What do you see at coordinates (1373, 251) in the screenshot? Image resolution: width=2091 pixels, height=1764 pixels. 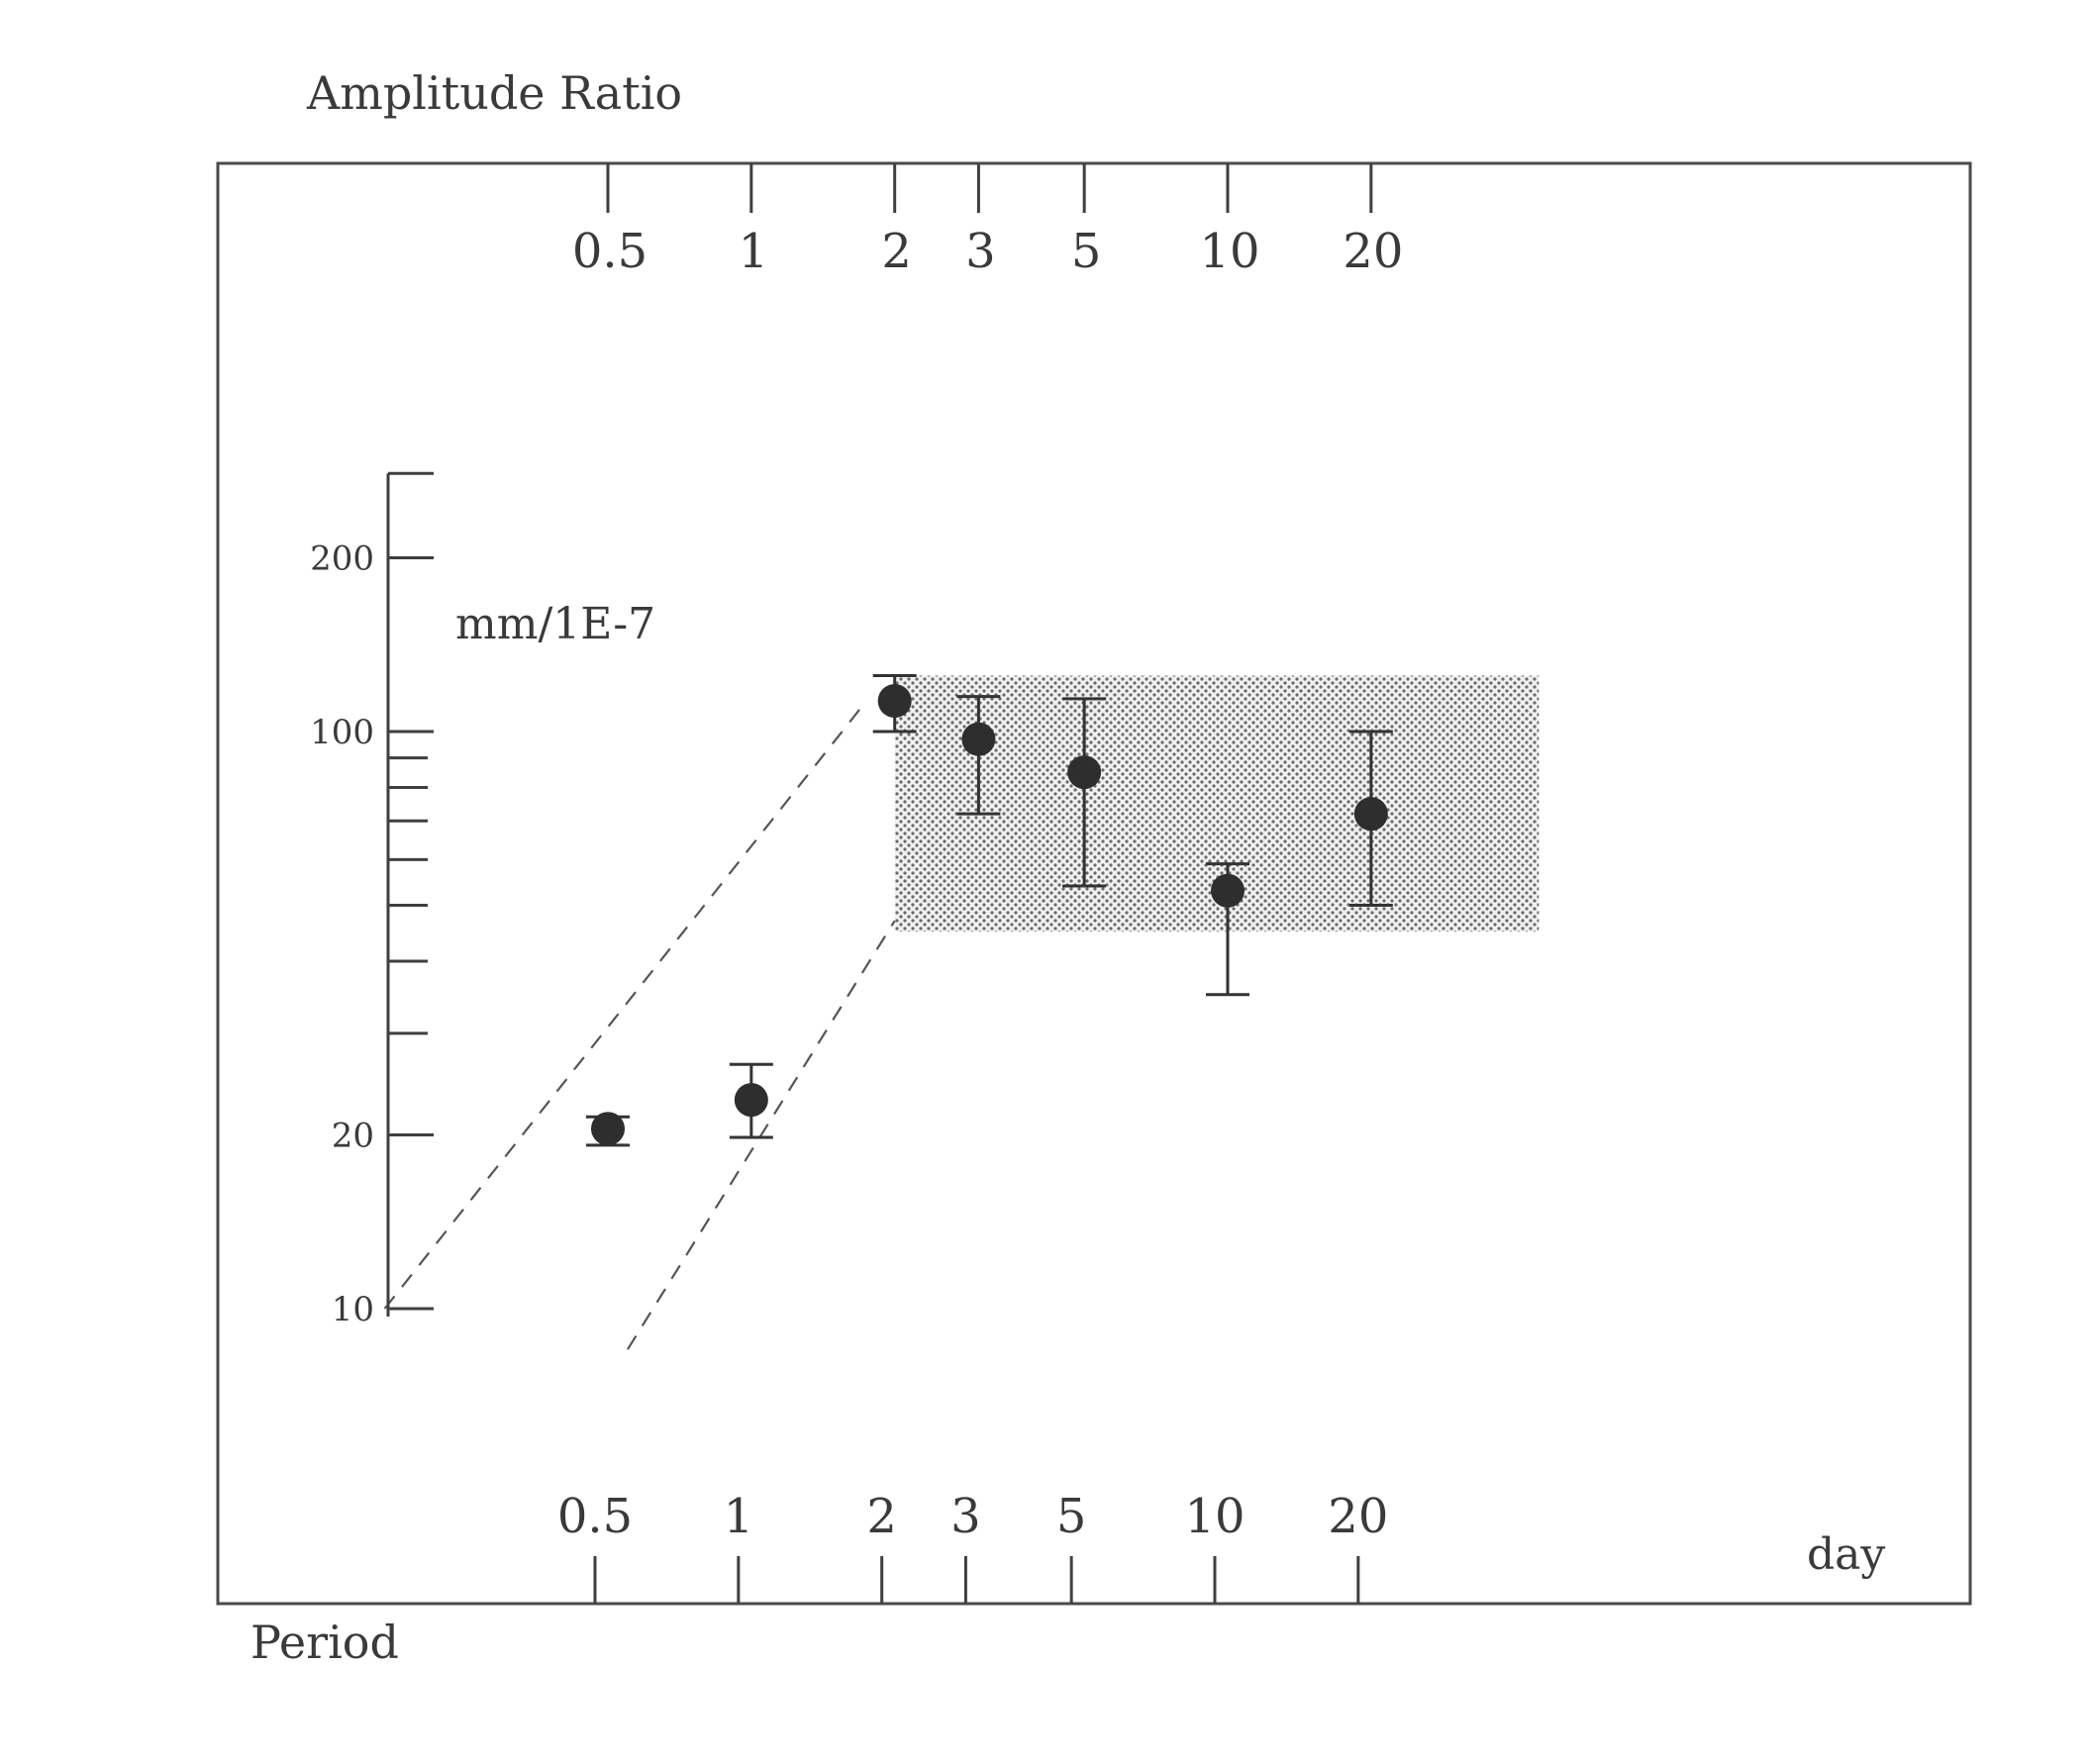 I see `top-x-tick-label-20: 20` at bounding box center [1373, 251].